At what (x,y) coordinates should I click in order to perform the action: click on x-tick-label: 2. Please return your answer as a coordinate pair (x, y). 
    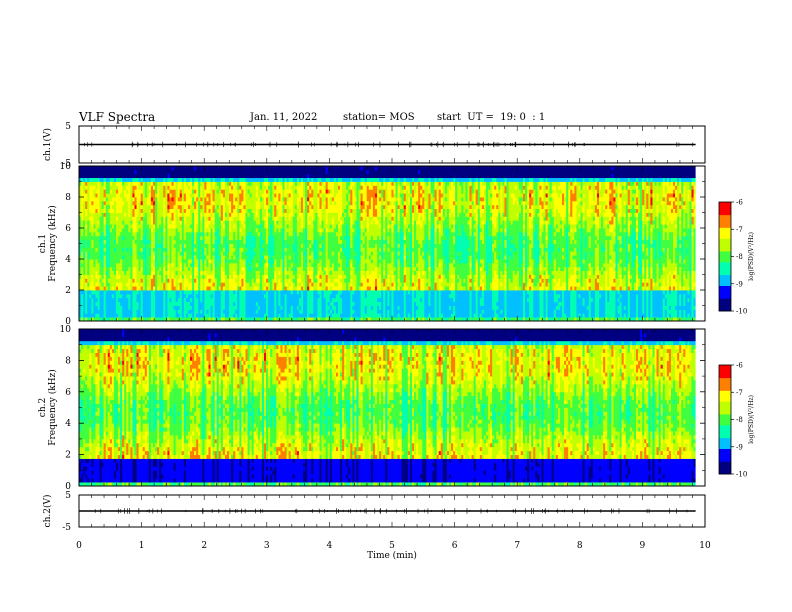
    Looking at the image, I should click on (204, 546).